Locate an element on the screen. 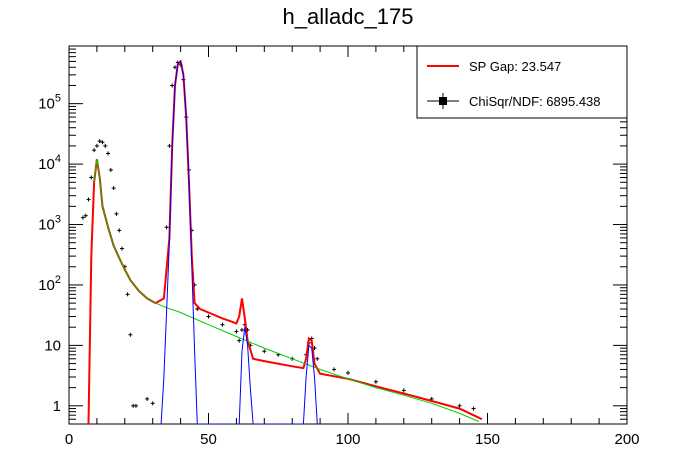 The width and height of the screenshot is (696, 472). y-tick-label: 10 is located at coordinates (52, 345).